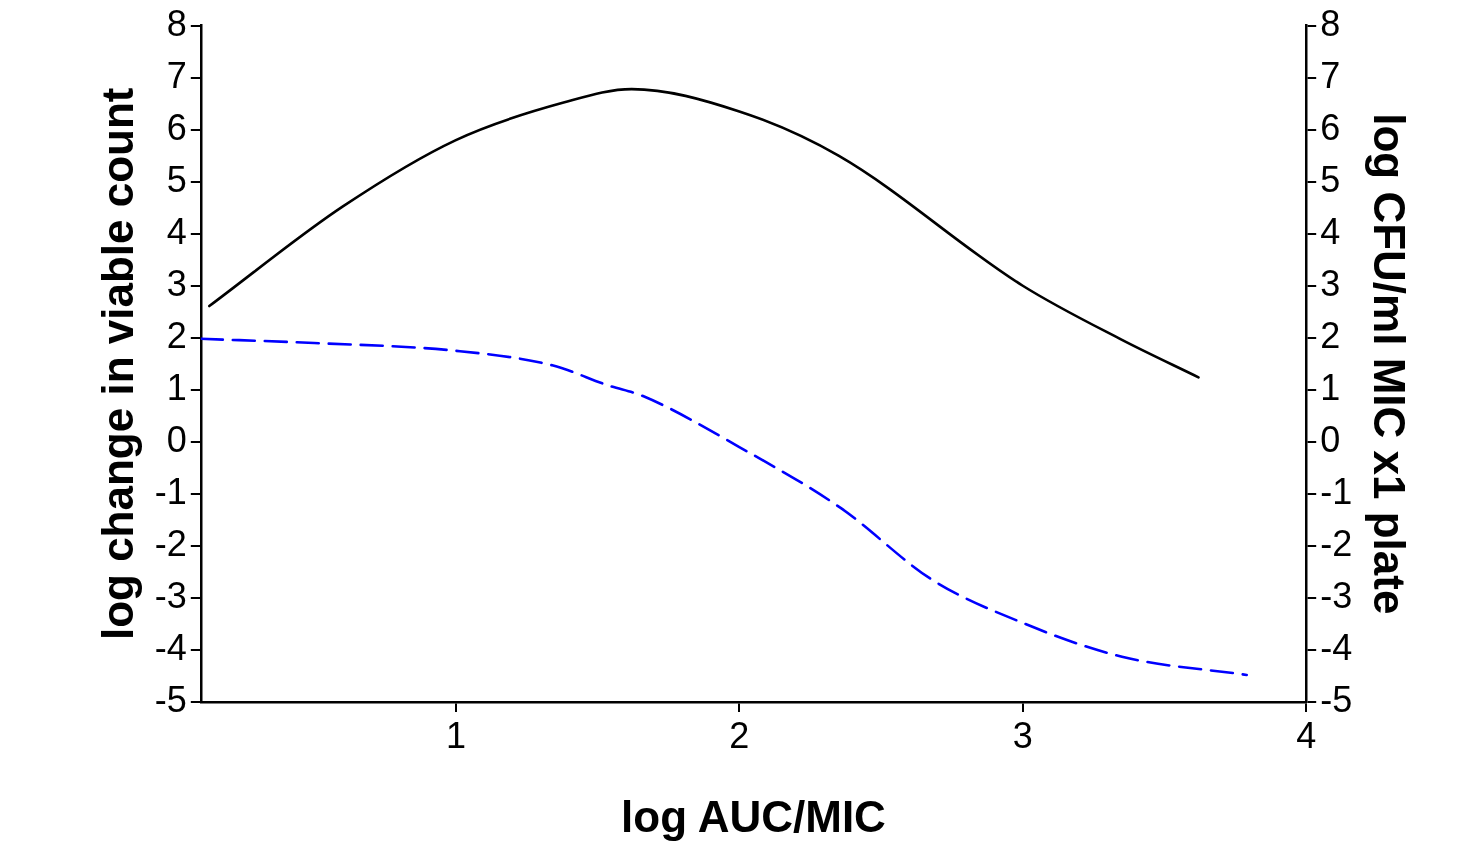  Describe the element at coordinates (739, 735) in the screenshot. I see `x-tick-label: 2` at that location.